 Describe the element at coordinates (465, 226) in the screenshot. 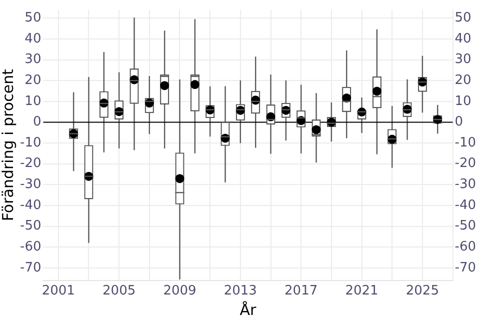

I see `y2-tick-label: -50` at that location.